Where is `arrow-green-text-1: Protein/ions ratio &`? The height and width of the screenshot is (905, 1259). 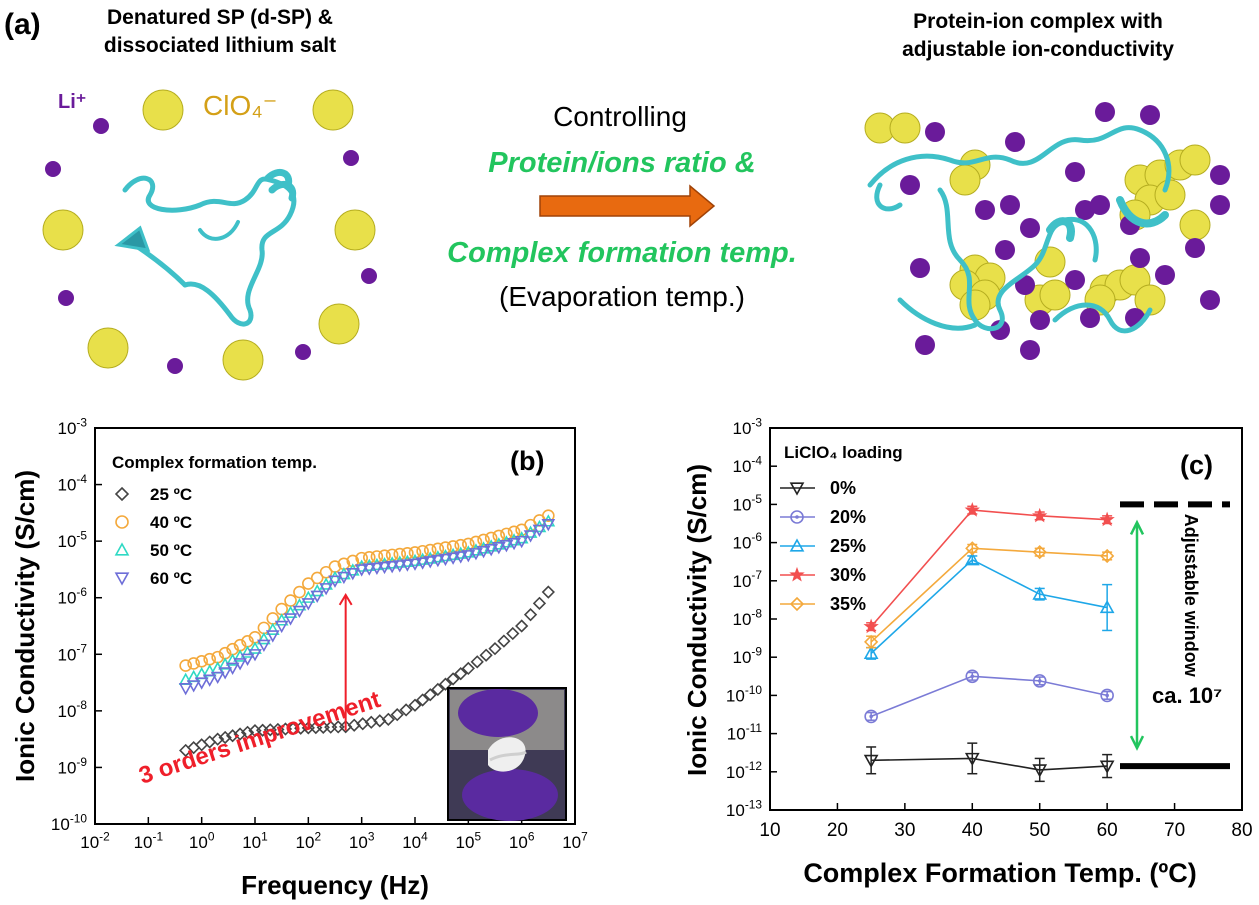
arrow-green-text-1: Protein/ions ratio & is located at coordinates (621, 163).